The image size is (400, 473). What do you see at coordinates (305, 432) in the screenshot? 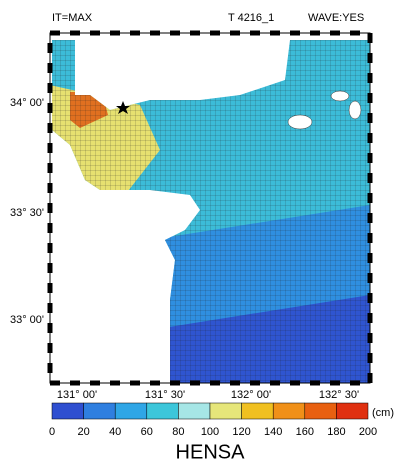
I see `colorbar-tick-label: 160` at bounding box center [305, 432].